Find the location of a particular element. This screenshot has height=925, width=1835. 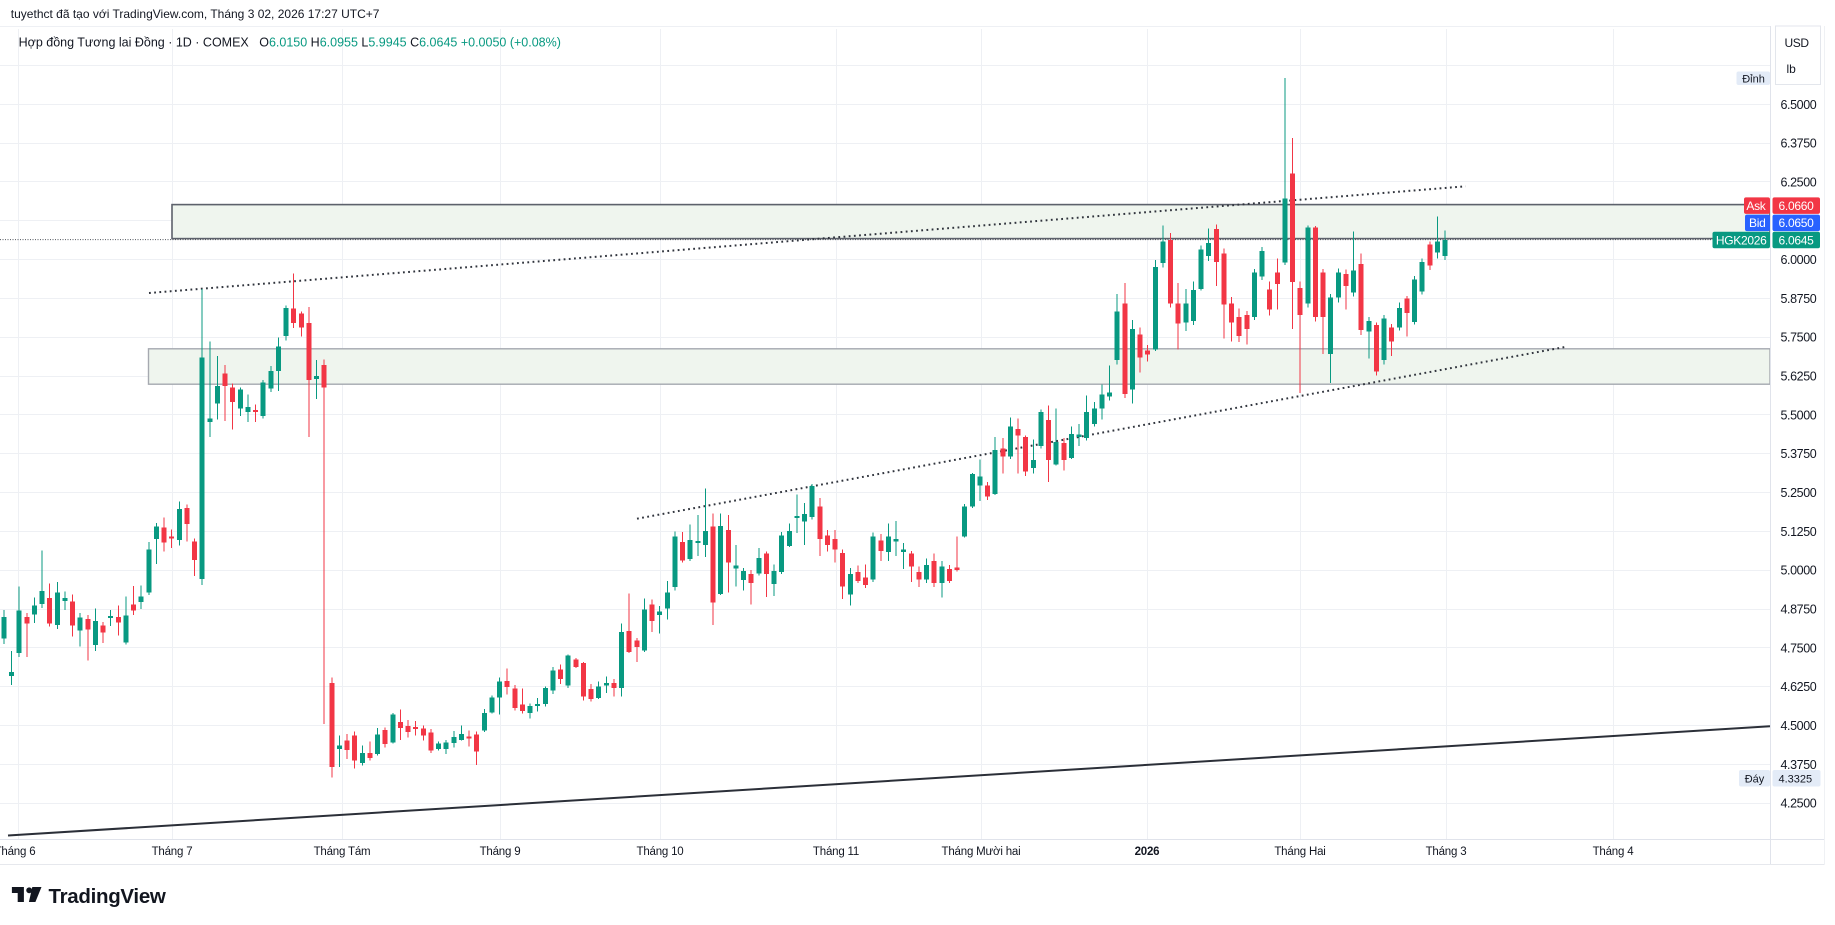

svg-text: 6.3750 is located at coordinates (1799, 144).